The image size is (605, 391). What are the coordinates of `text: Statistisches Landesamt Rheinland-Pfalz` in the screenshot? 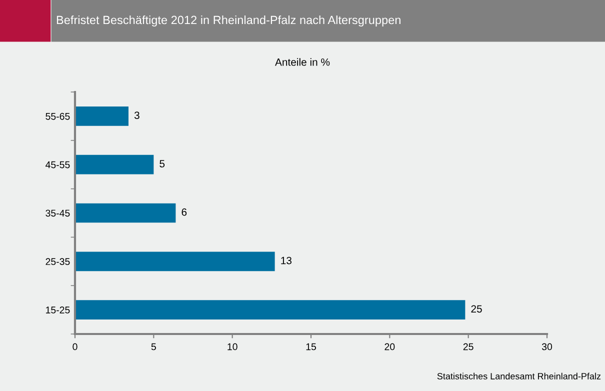 It's located at (519, 376).